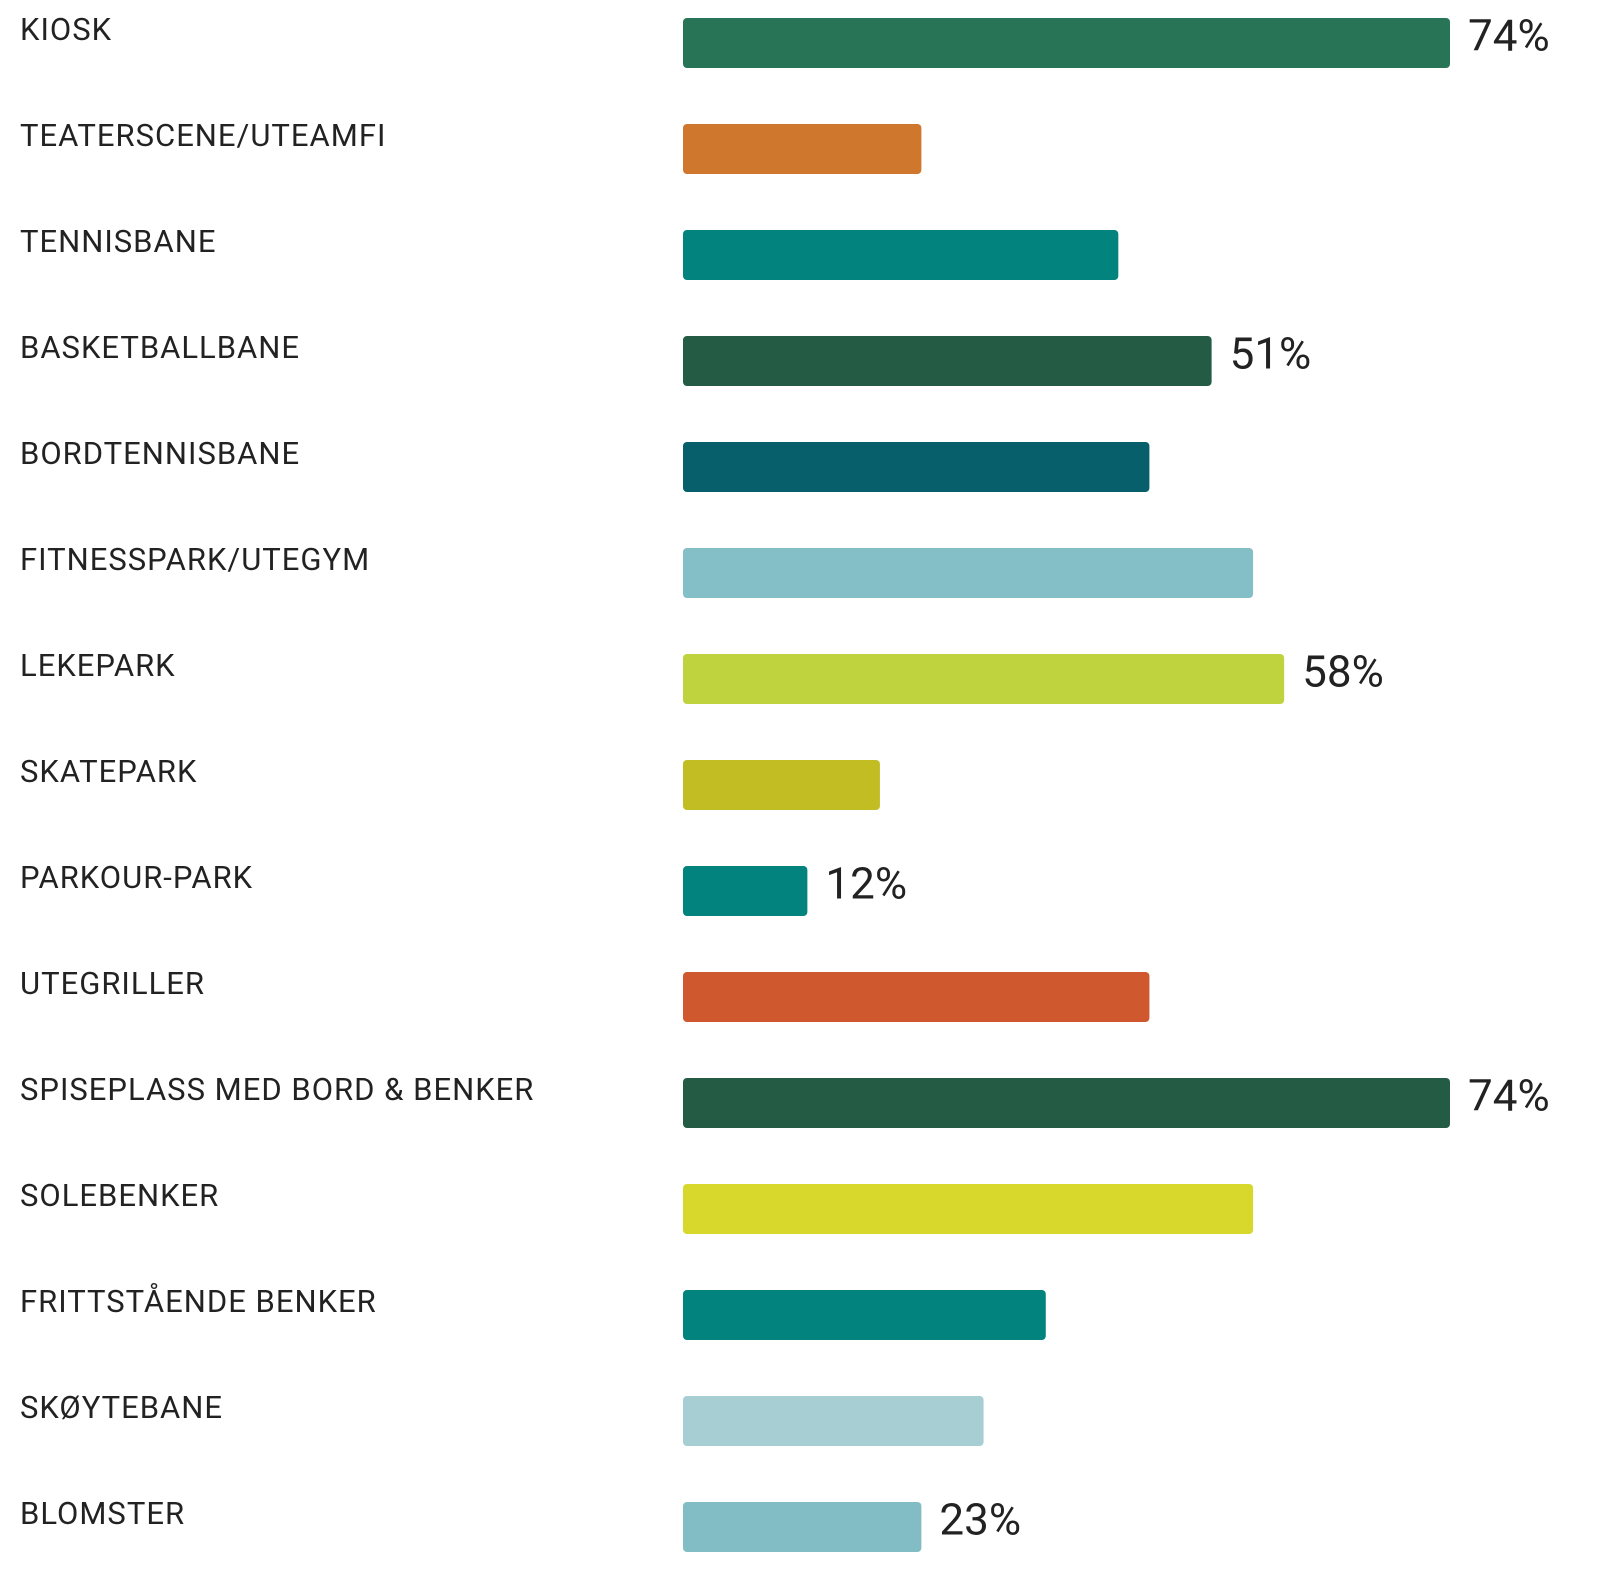 Image resolution: width=1598 pixels, height=1575 pixels. I want to click on category-label: BORDTENNISBANE, so click(160, 453).